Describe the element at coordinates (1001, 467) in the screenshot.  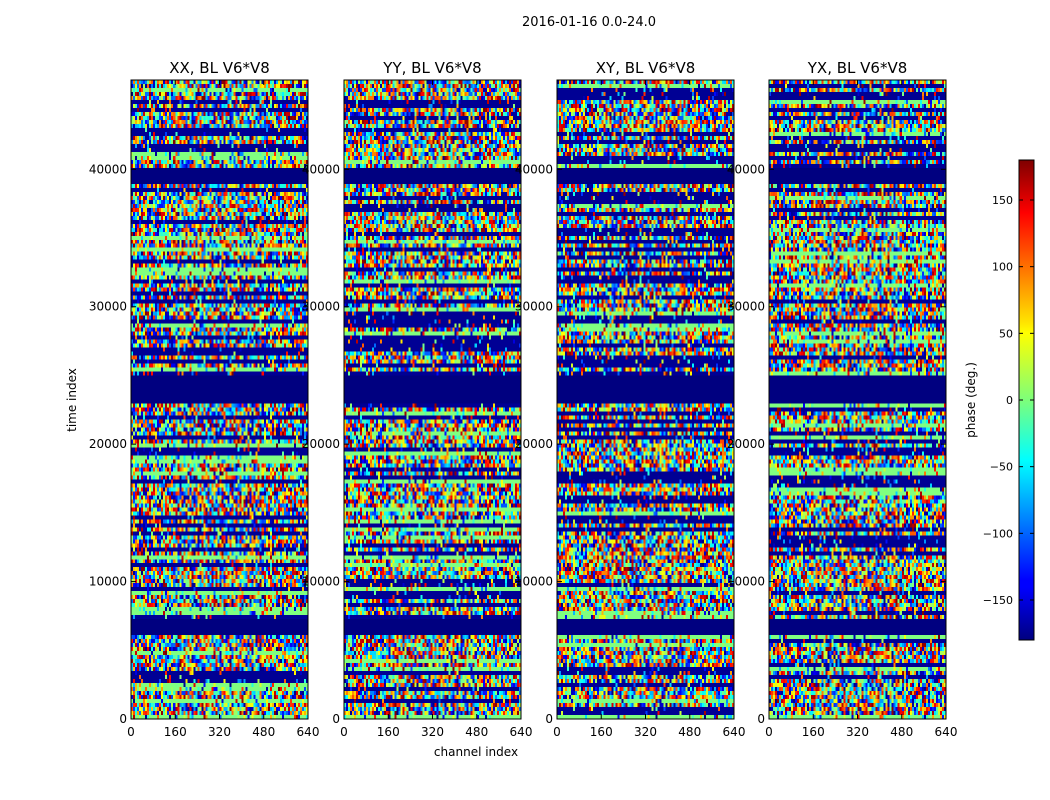
I see `colorbar-tick-label: −50` at that location.